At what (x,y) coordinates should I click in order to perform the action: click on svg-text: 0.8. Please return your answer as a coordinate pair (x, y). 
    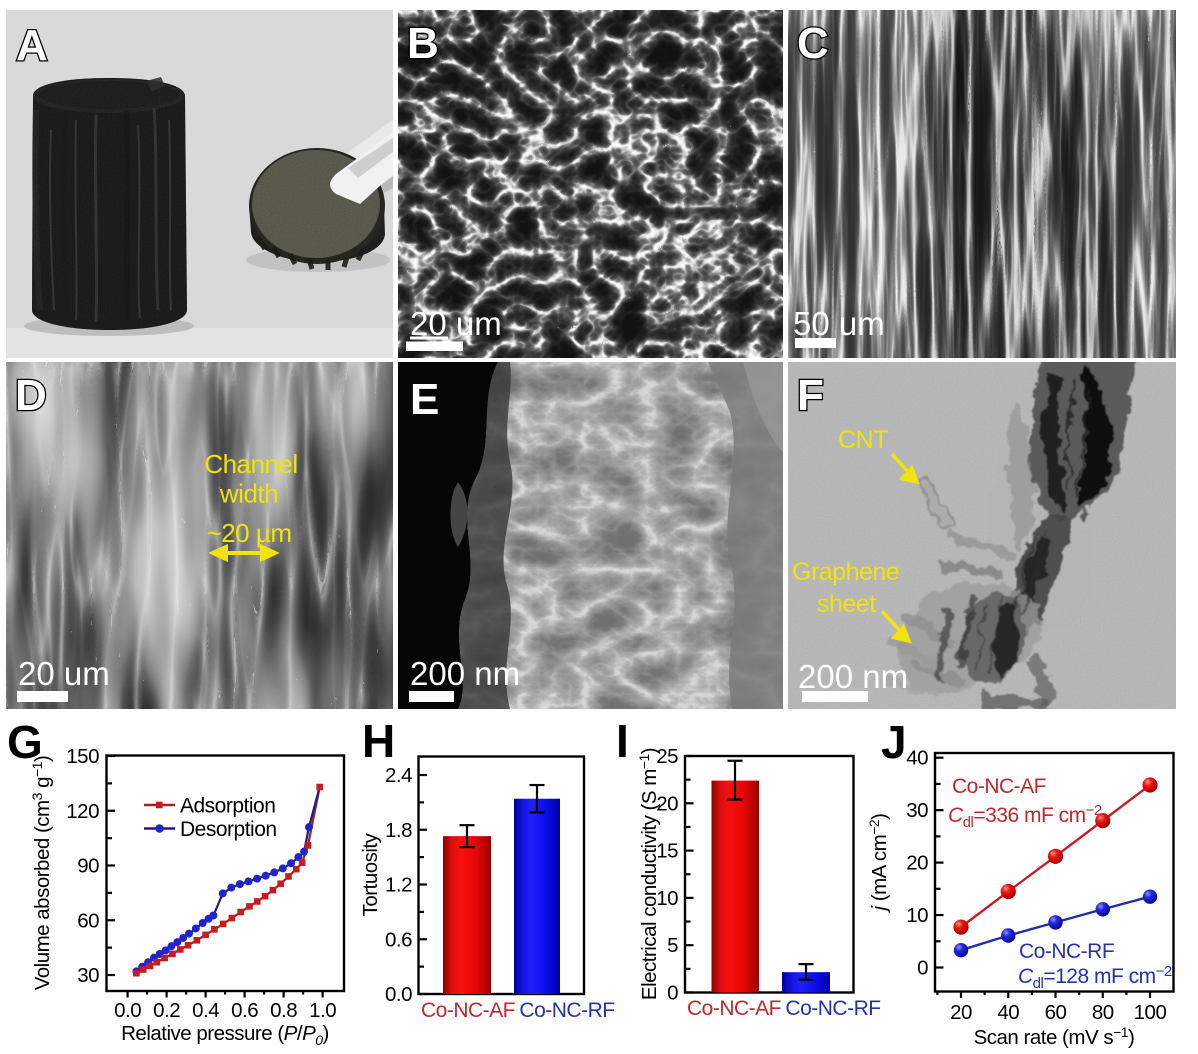
    Looking at the image, I should click on (283, 1010).